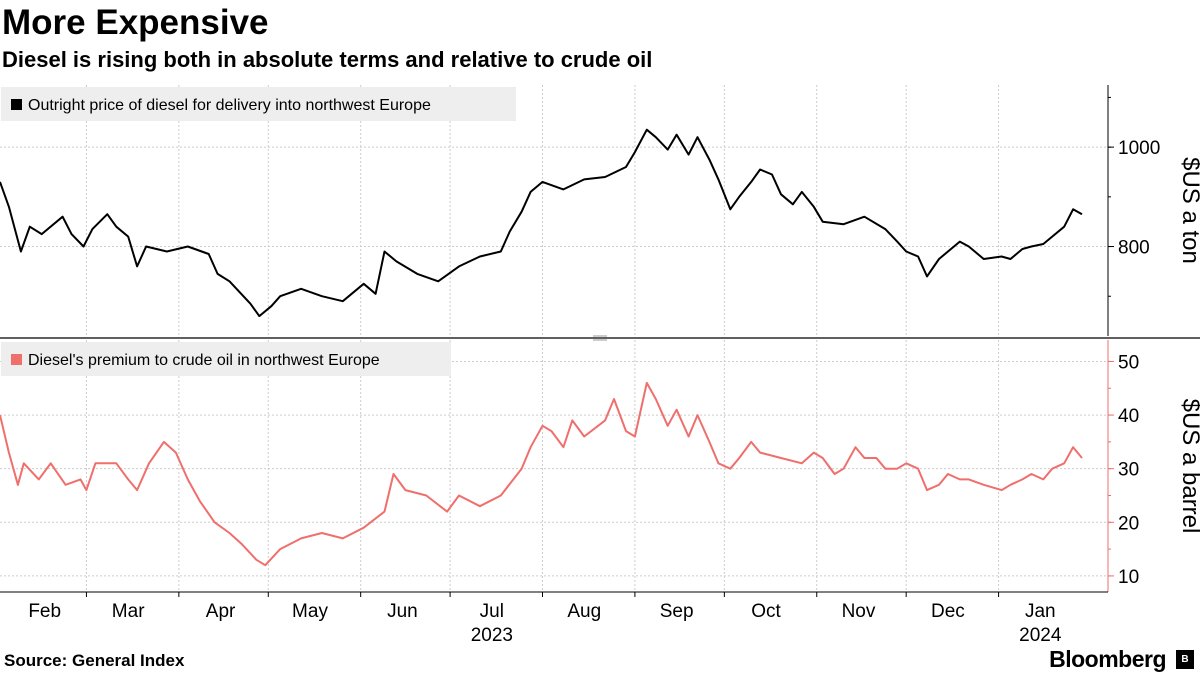 Image resolution: width=1200 pixels, height=675 pixels. What do you see at coordinates (135, 22) in the screenshot?
I see `chart-title: More Expensive` at bounding box center [135, 22].